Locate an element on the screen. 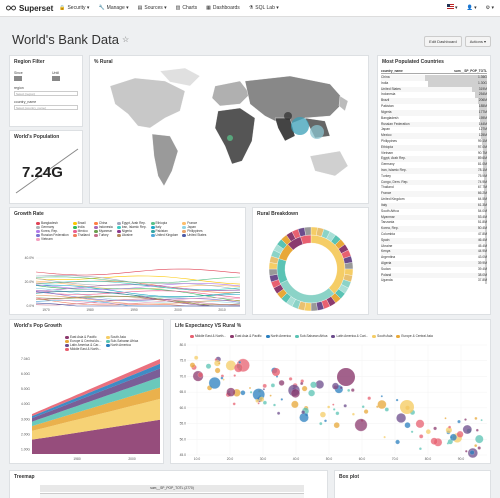 This screenshot has height=498, width=500. actions-button: Actions ▾ is located at coordinates (477, 41).